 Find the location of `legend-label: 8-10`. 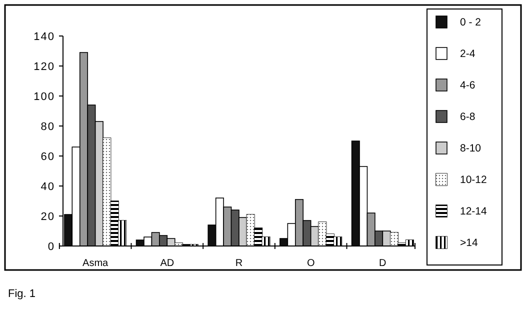

legend-label: 8-10 is located at coordinates (471, 148).